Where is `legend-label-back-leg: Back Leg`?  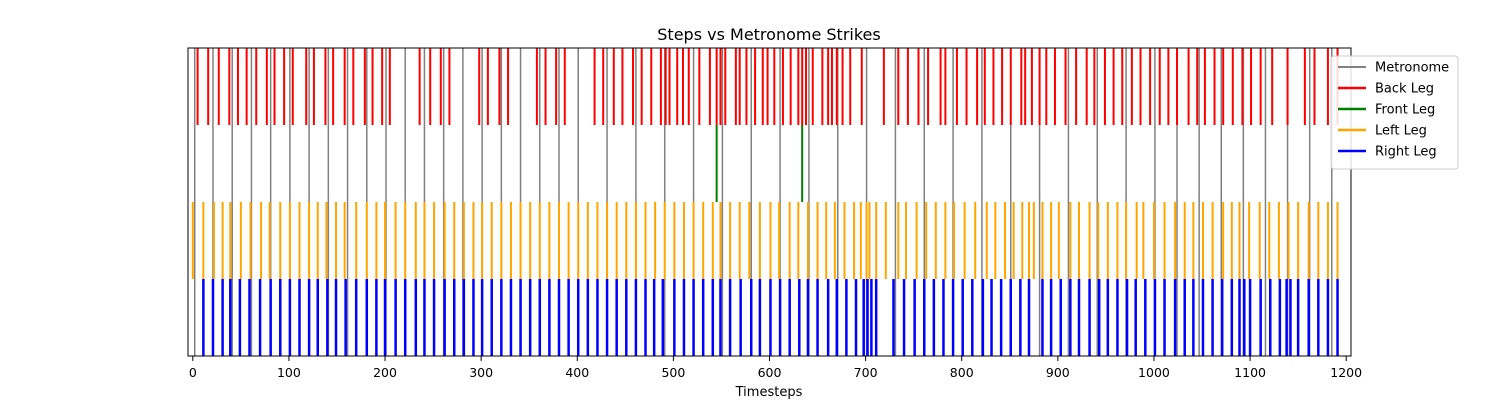
legend-label-back-leg: Back Leg is located at coordinates (1404, 89).